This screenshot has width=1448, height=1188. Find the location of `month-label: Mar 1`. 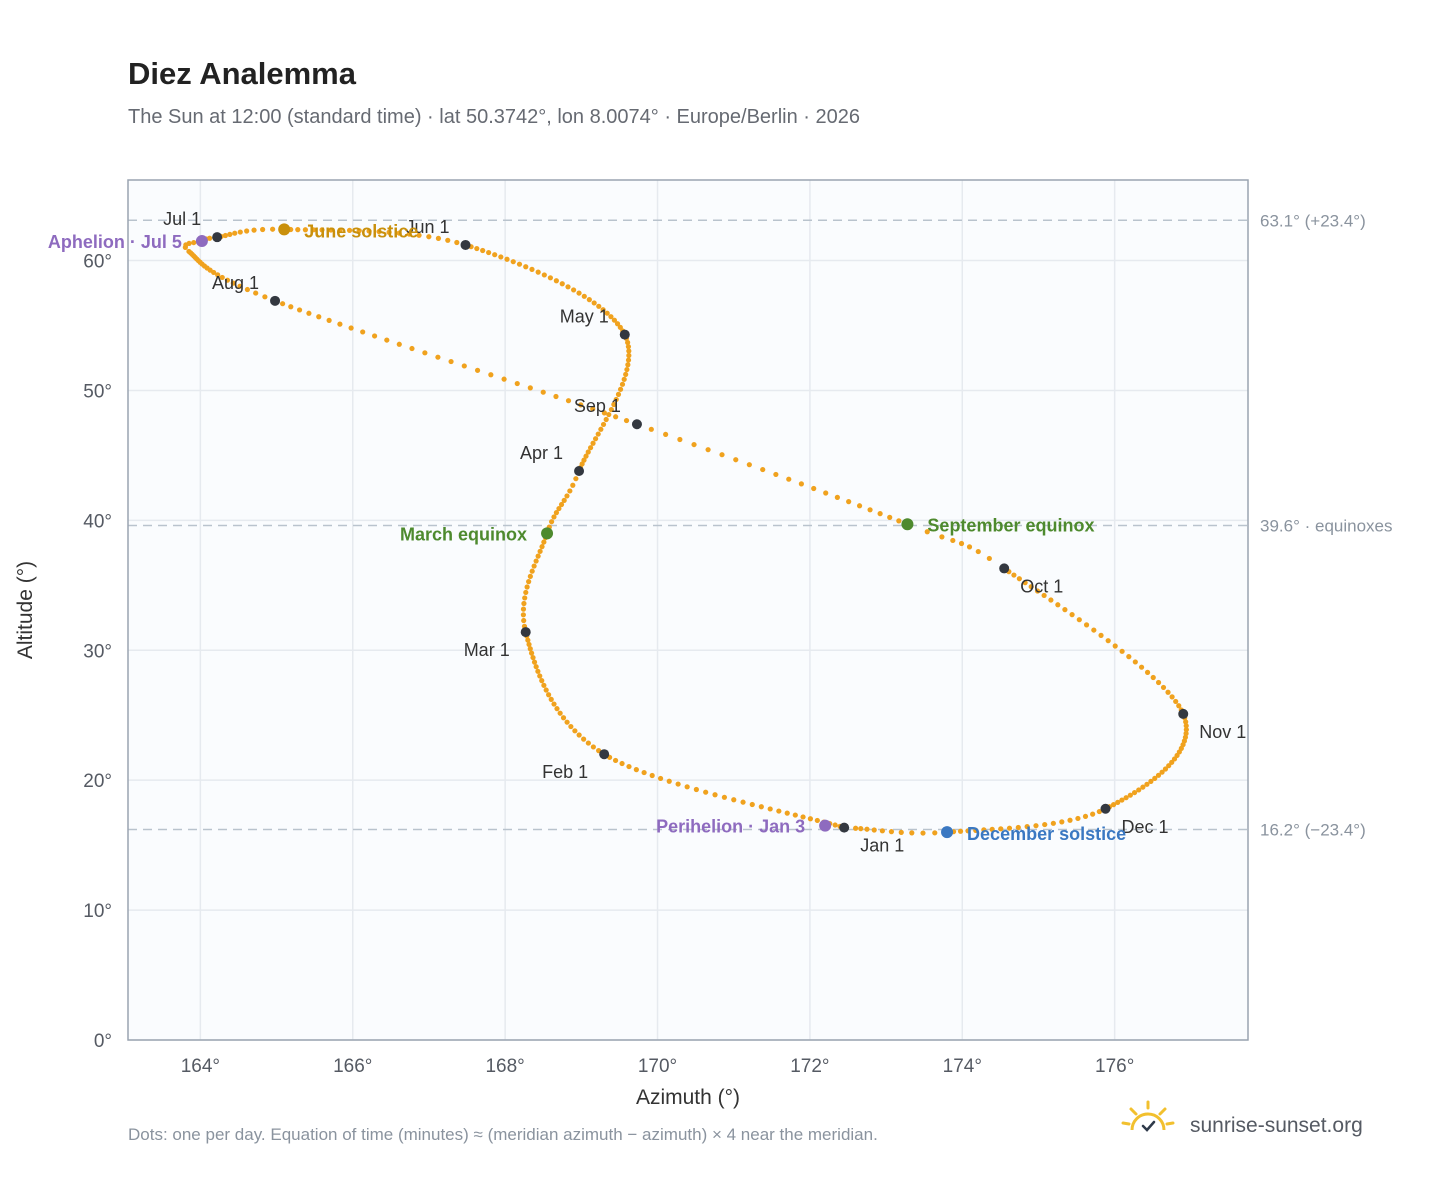

month-label: Mar 1 is located at coordinates (487, 650).